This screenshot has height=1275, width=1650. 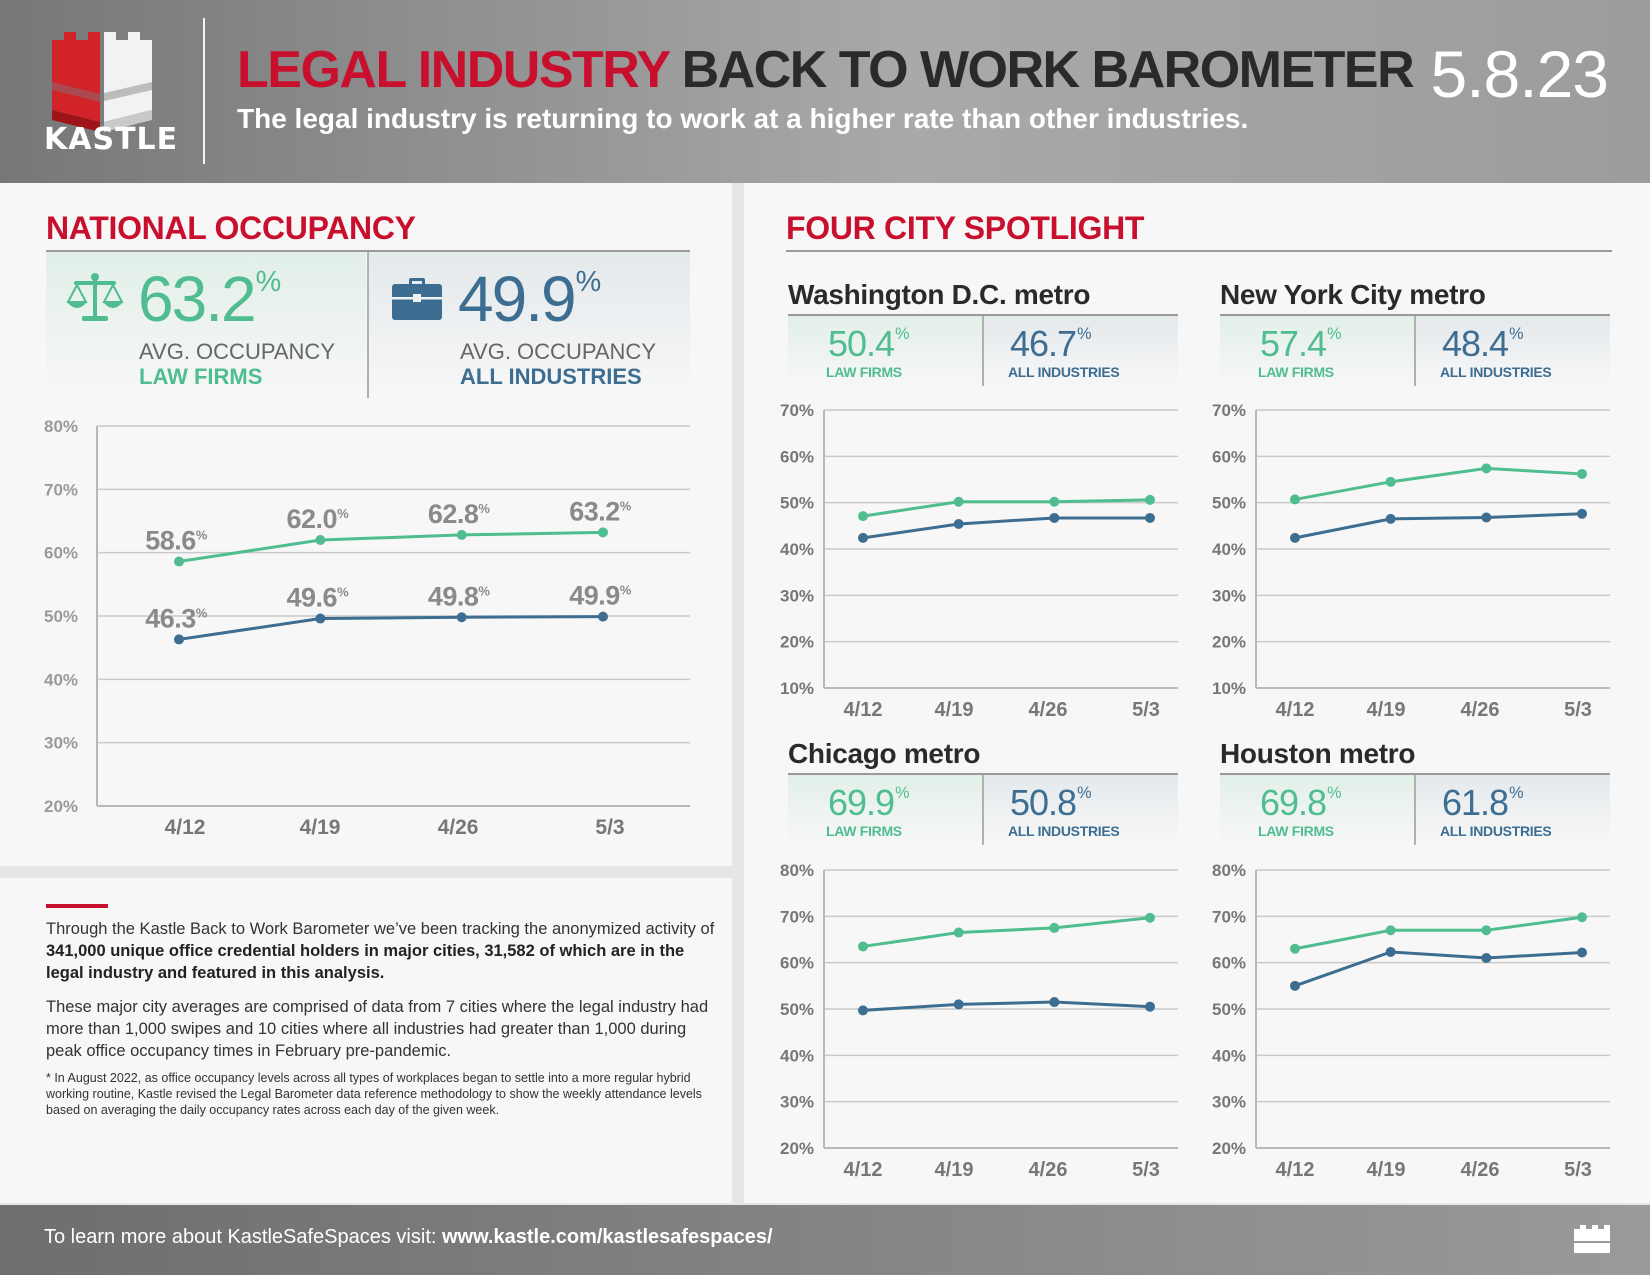 What do you see at coordinates (864, 372) in the screenshot?
I see `city-law-label-washington: LAW FIRMS` at bounding box center [864, 372].